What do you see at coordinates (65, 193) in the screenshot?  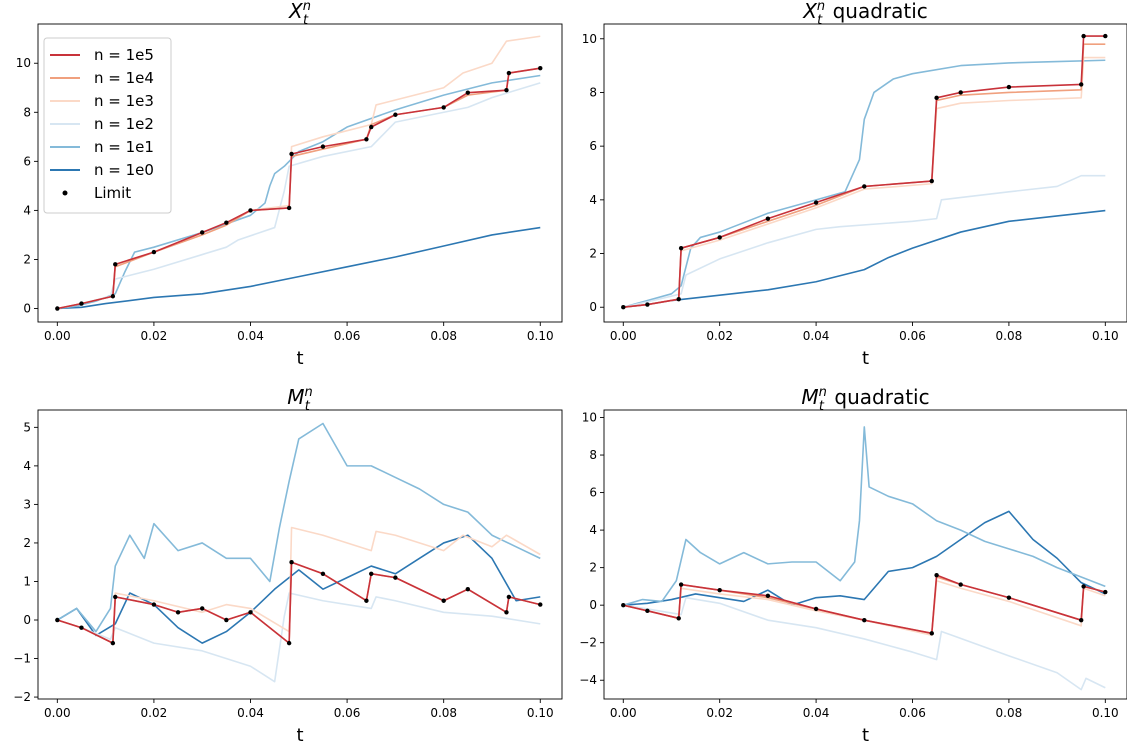 I see `legend-marker-dot` at bounding box center [65, 193].